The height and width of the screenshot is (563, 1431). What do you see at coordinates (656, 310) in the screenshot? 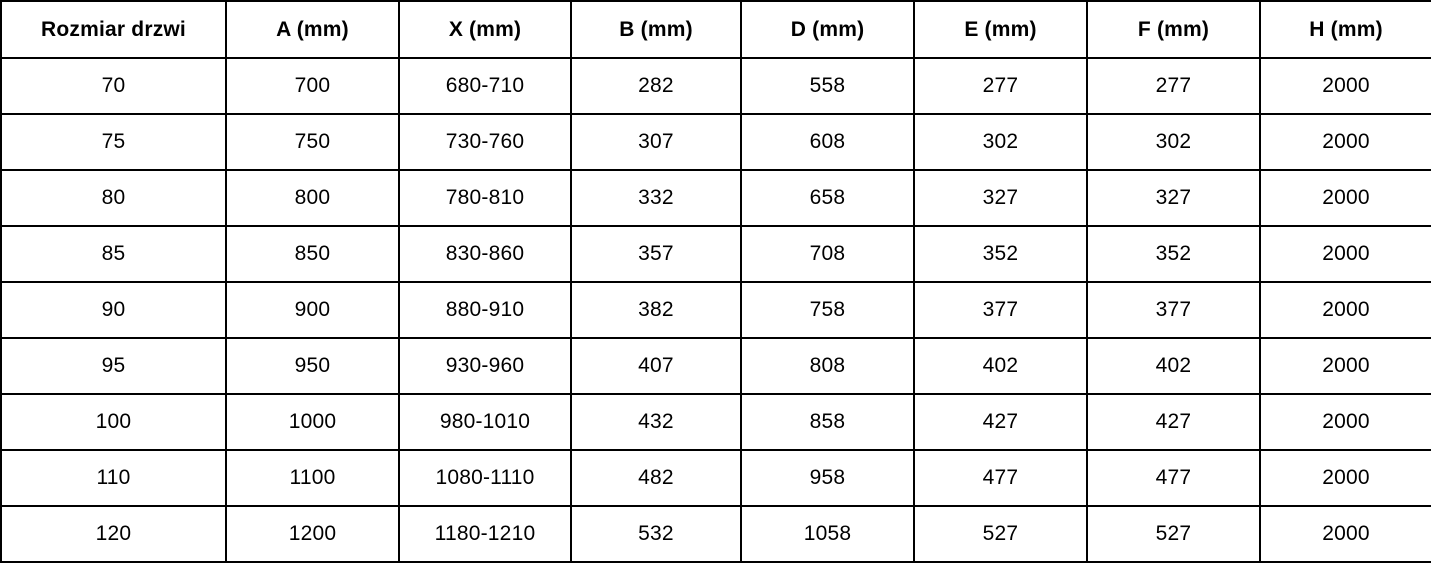
I see `cell-b: 382` at bounding box center [656, 310].